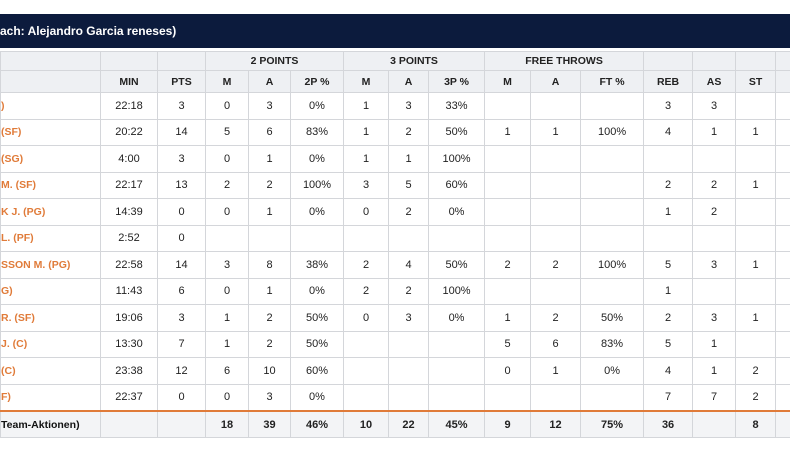 Image resolution: width=790 pixels, height=450 pixels. What do you see at coordinates (317, 371) in the screenshot?
I see `stat-cell: 60%` at bounding box center [317, 371].